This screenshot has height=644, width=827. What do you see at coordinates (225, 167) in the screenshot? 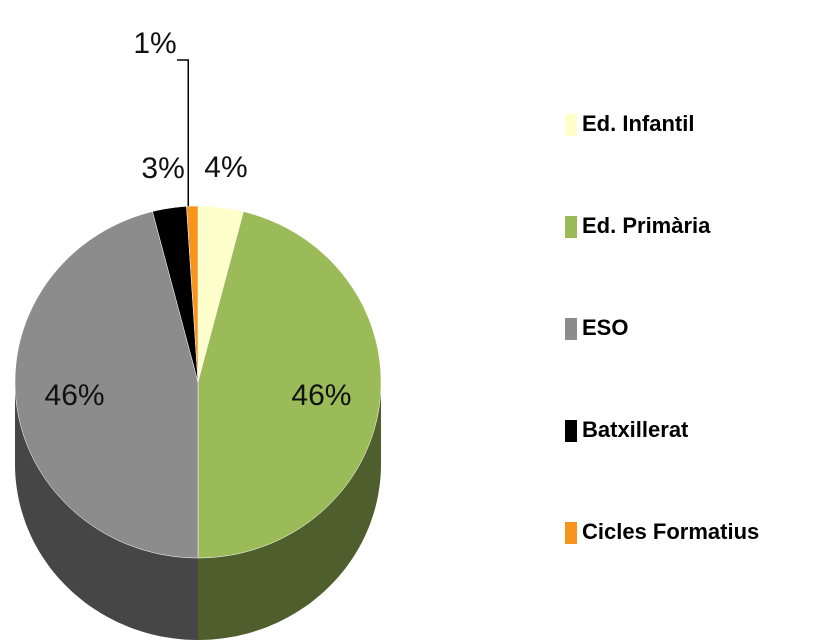
I see `data-label: 4%` at bounding box center [225, 167].